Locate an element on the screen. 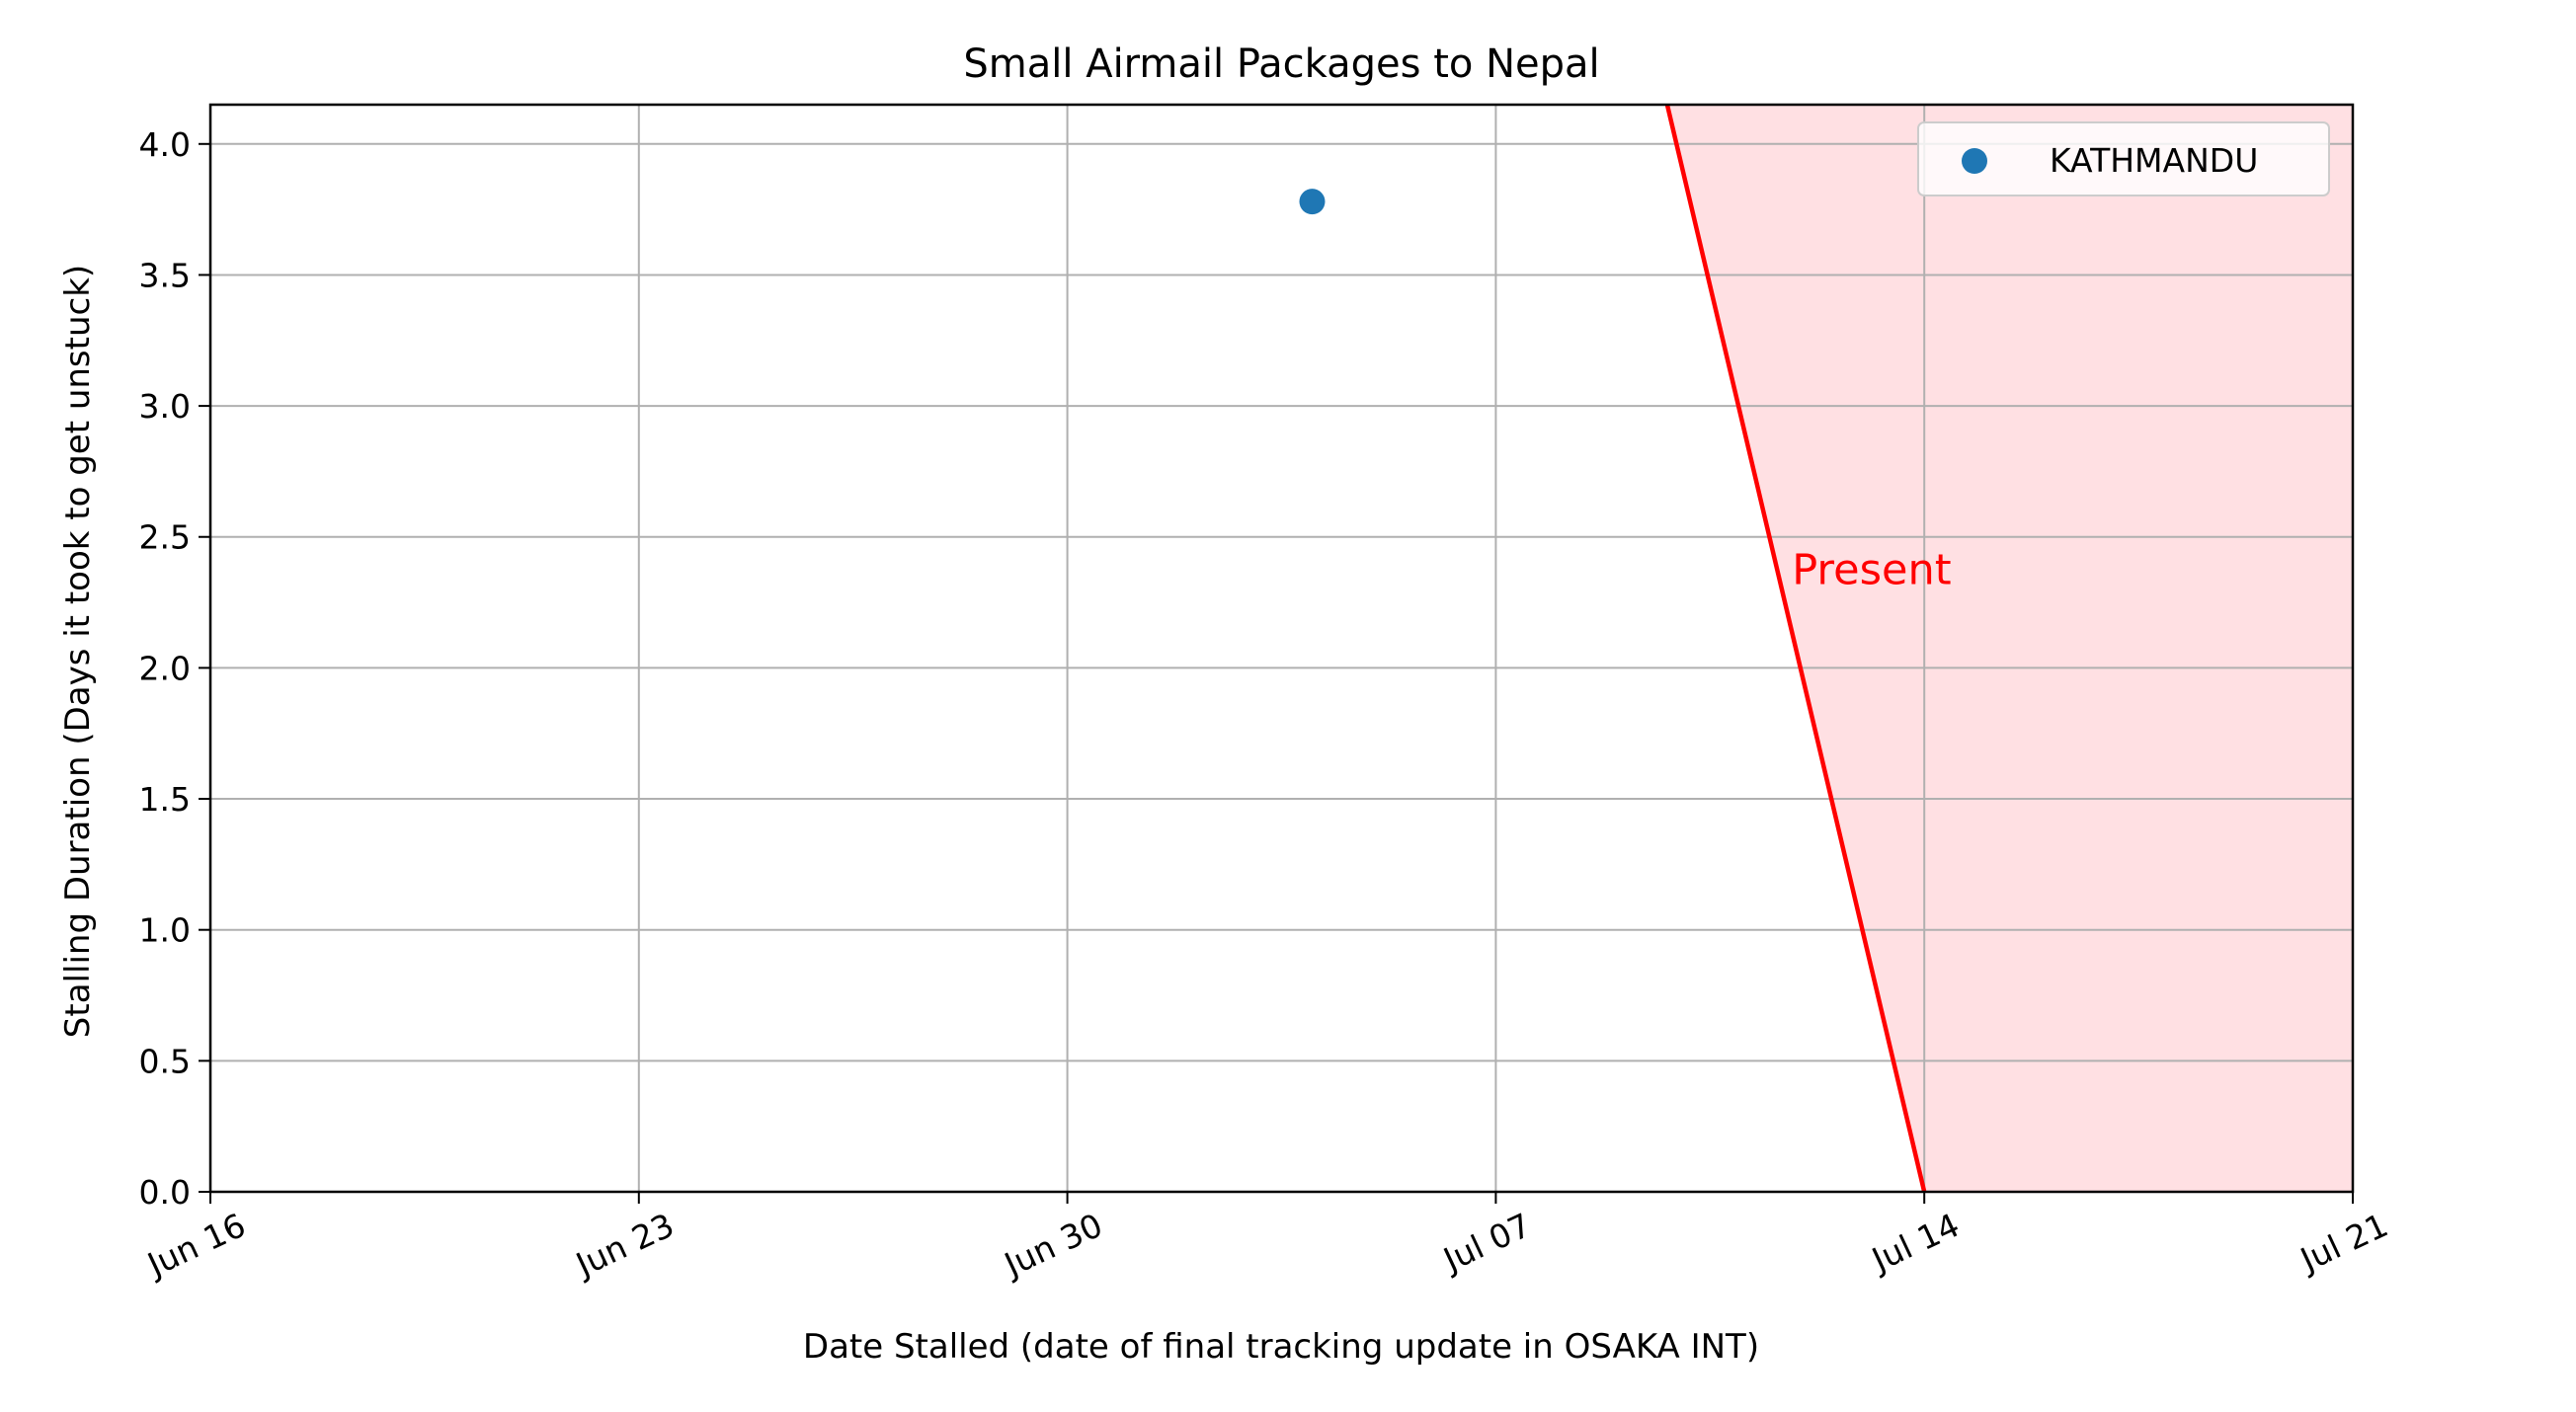 Image resolution: width=2576 pixels, height=1412 pixels. scatter-points-layer is located at coordinates (1312, 202).